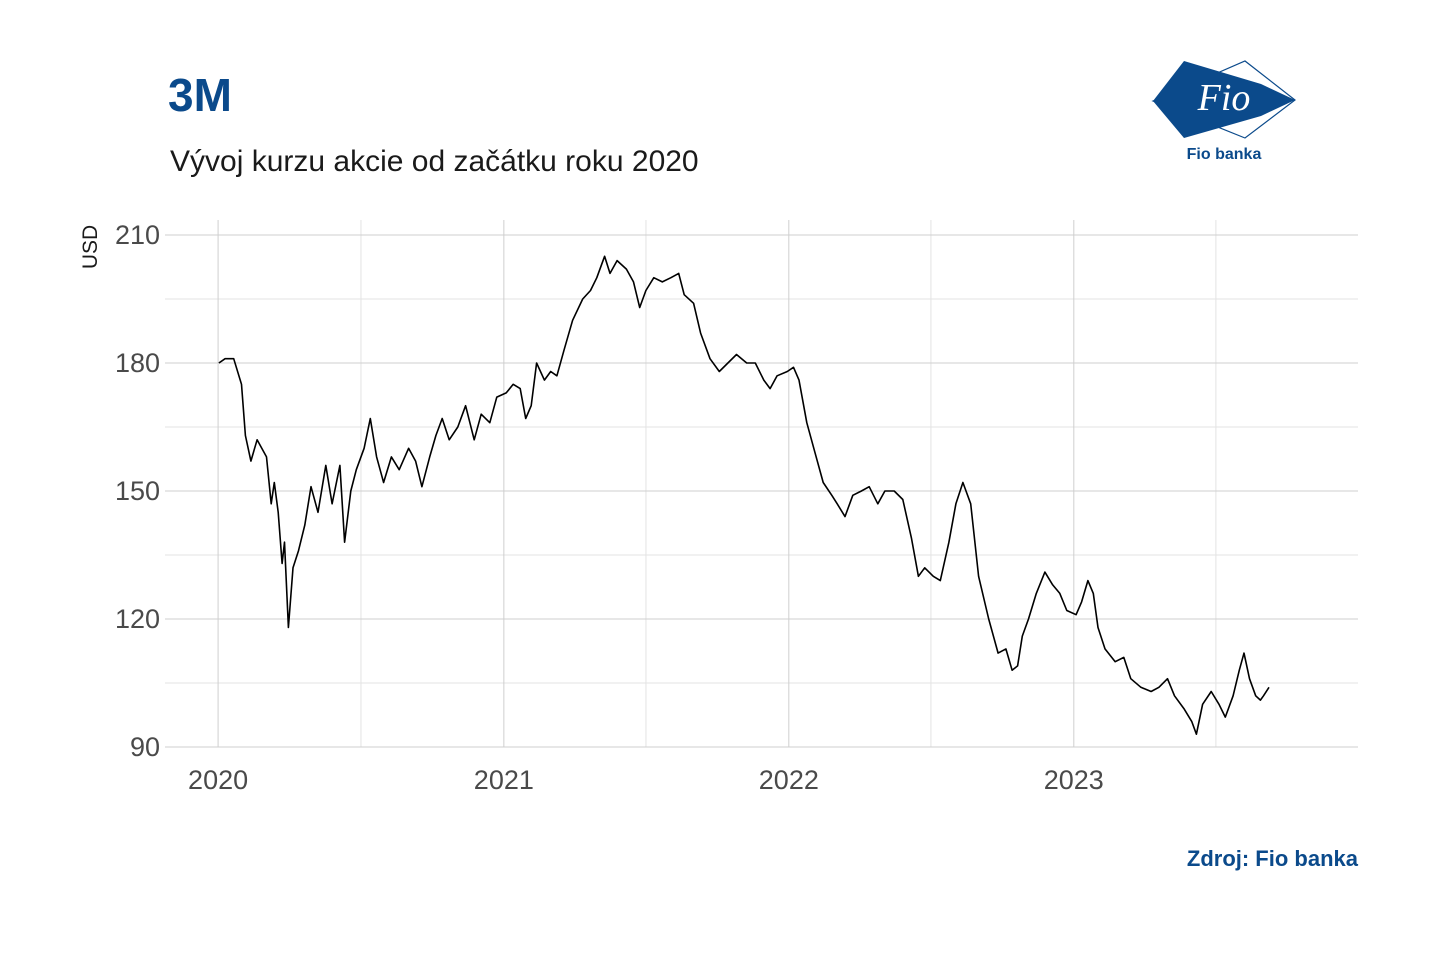 The image size is (1438, 954). Describe the element at coordinates (434, 161) in the screenshot. I see `chart-subtitle: Vývoj kurzu akcie od začátku roku 2020` at that location.